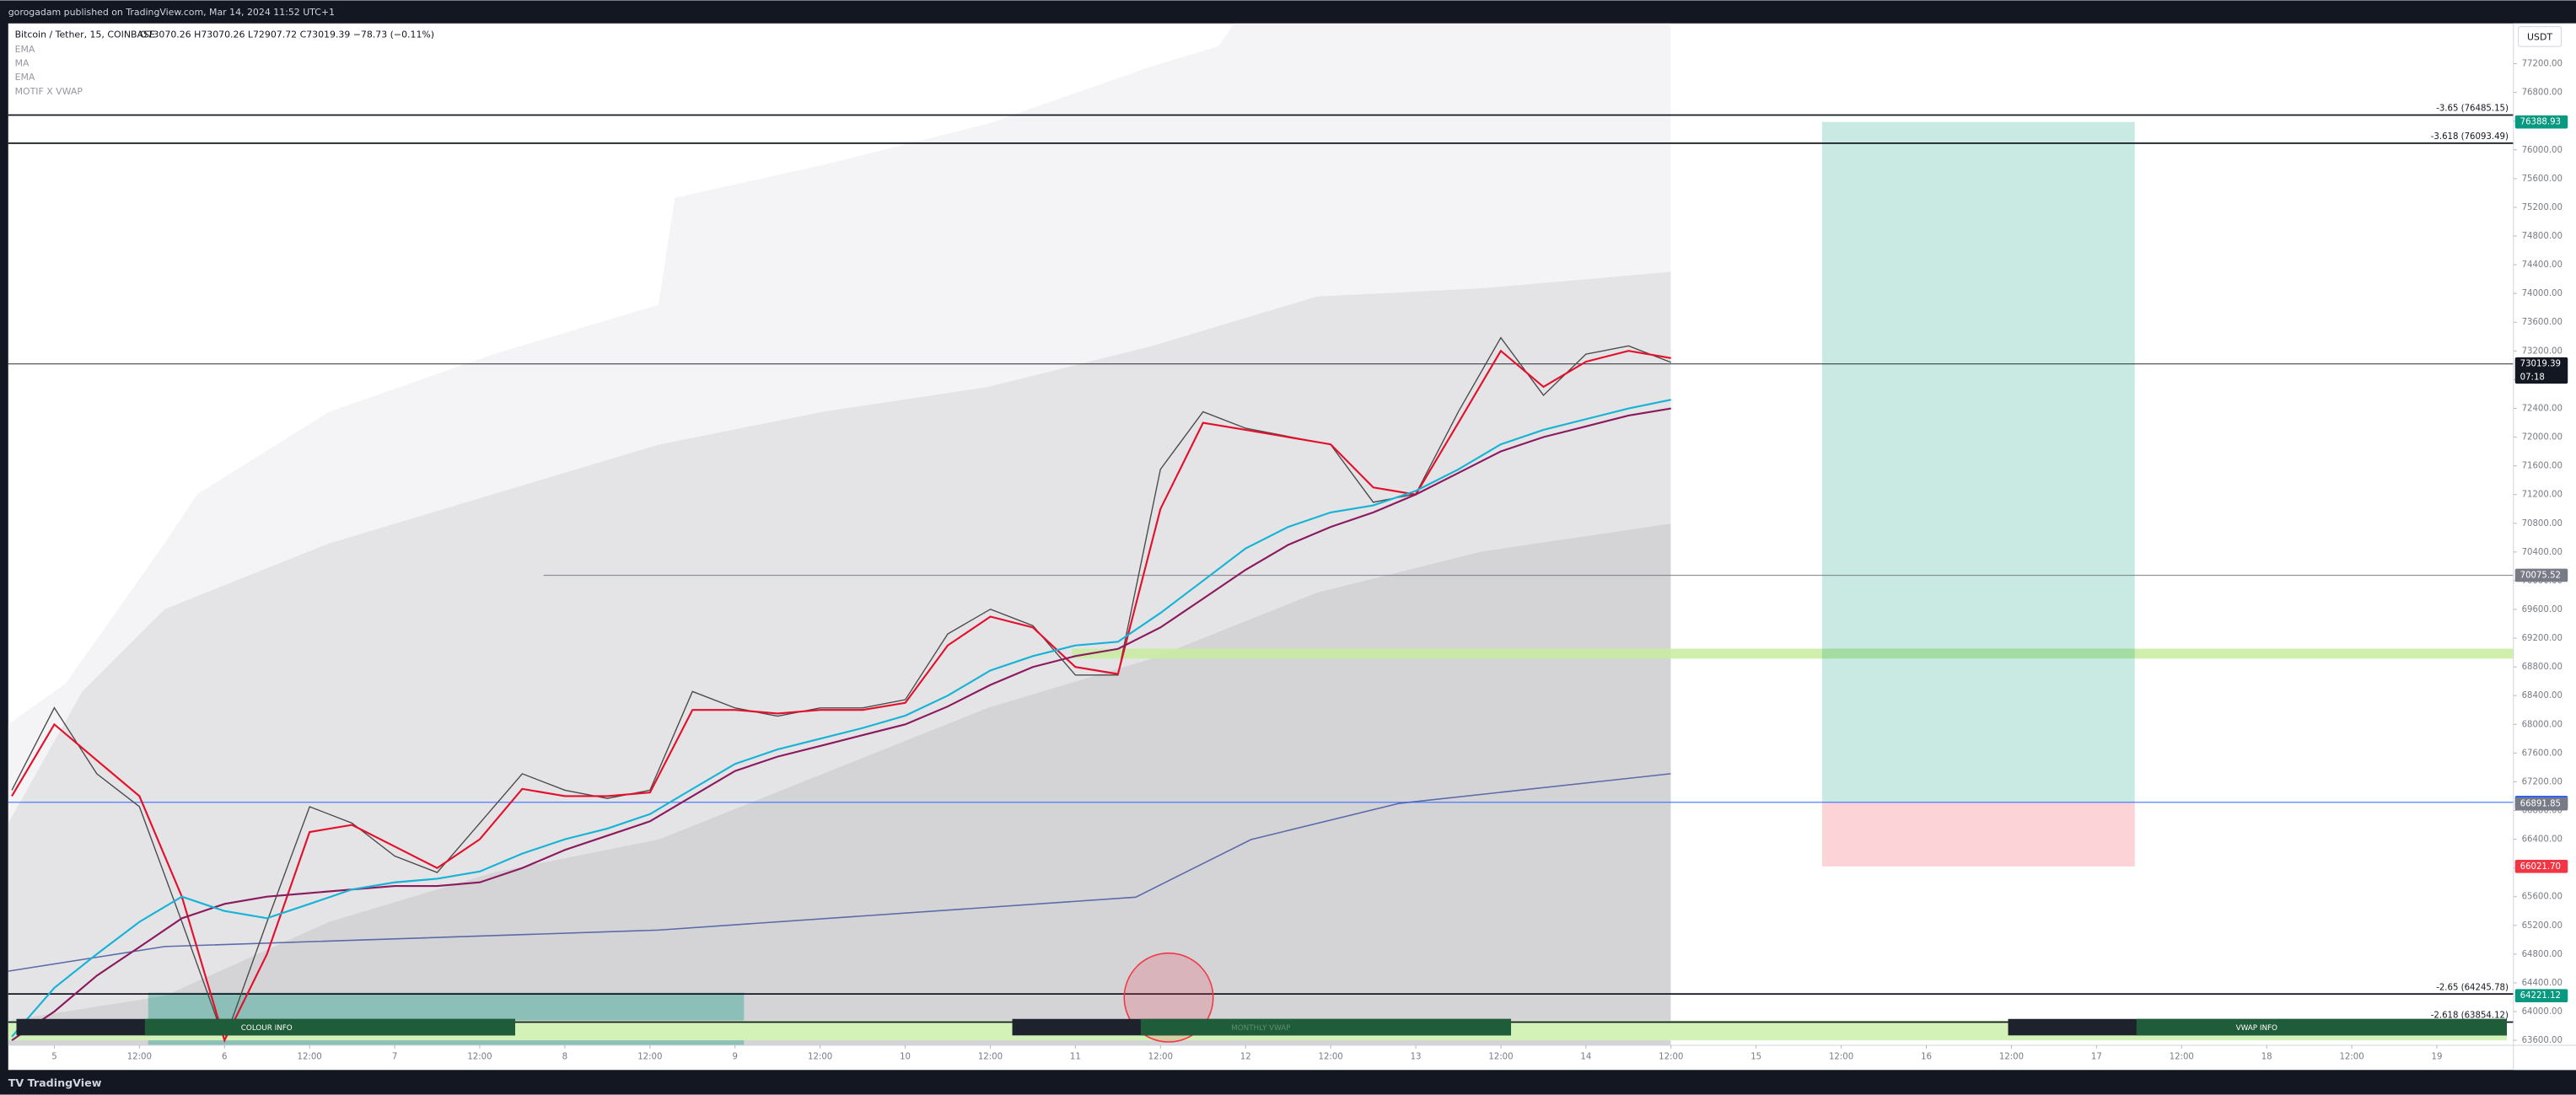 The image size is (2576, 1095). I want to click on x-tick-label: 11, so click(1075, 1057).